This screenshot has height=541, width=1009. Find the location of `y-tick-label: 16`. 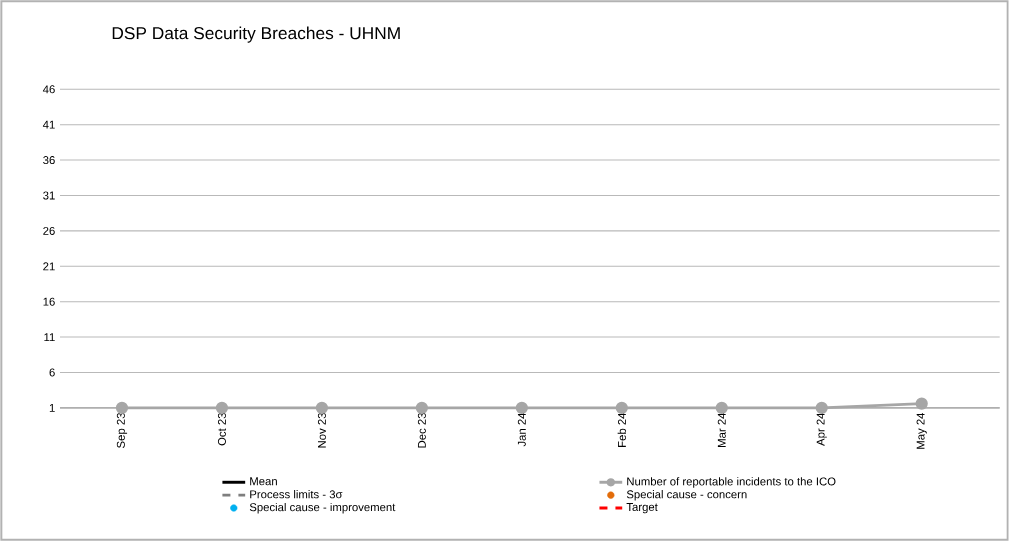

y-tick-label: 16 is located at coordinates (49, 301).